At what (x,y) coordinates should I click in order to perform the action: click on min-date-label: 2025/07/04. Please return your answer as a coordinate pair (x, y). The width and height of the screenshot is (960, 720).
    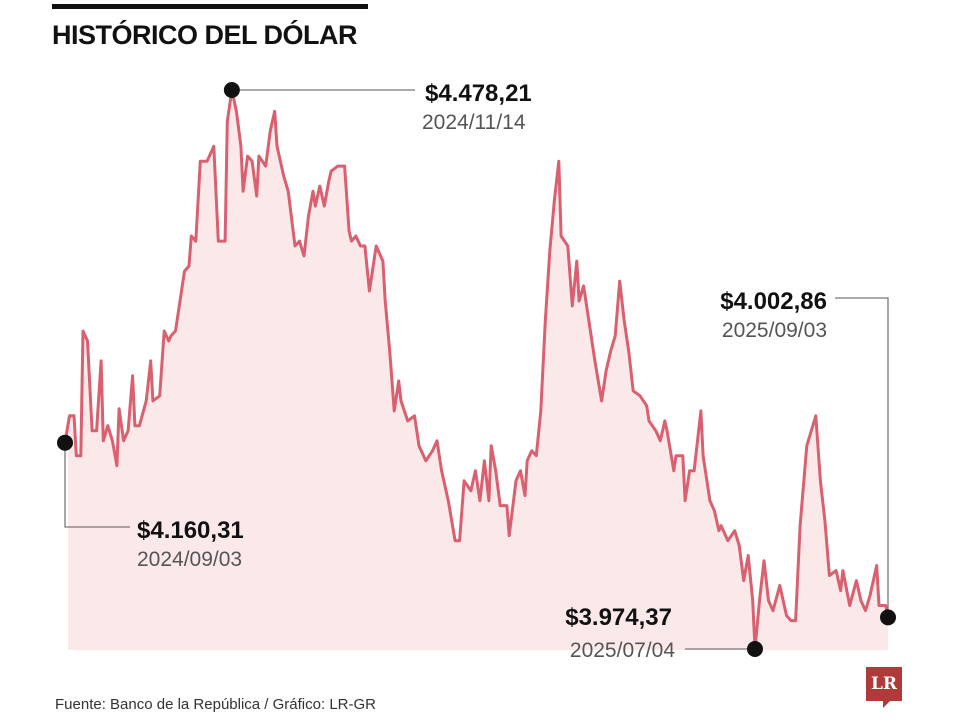
    Looking at the image, I should click on (622, 650).